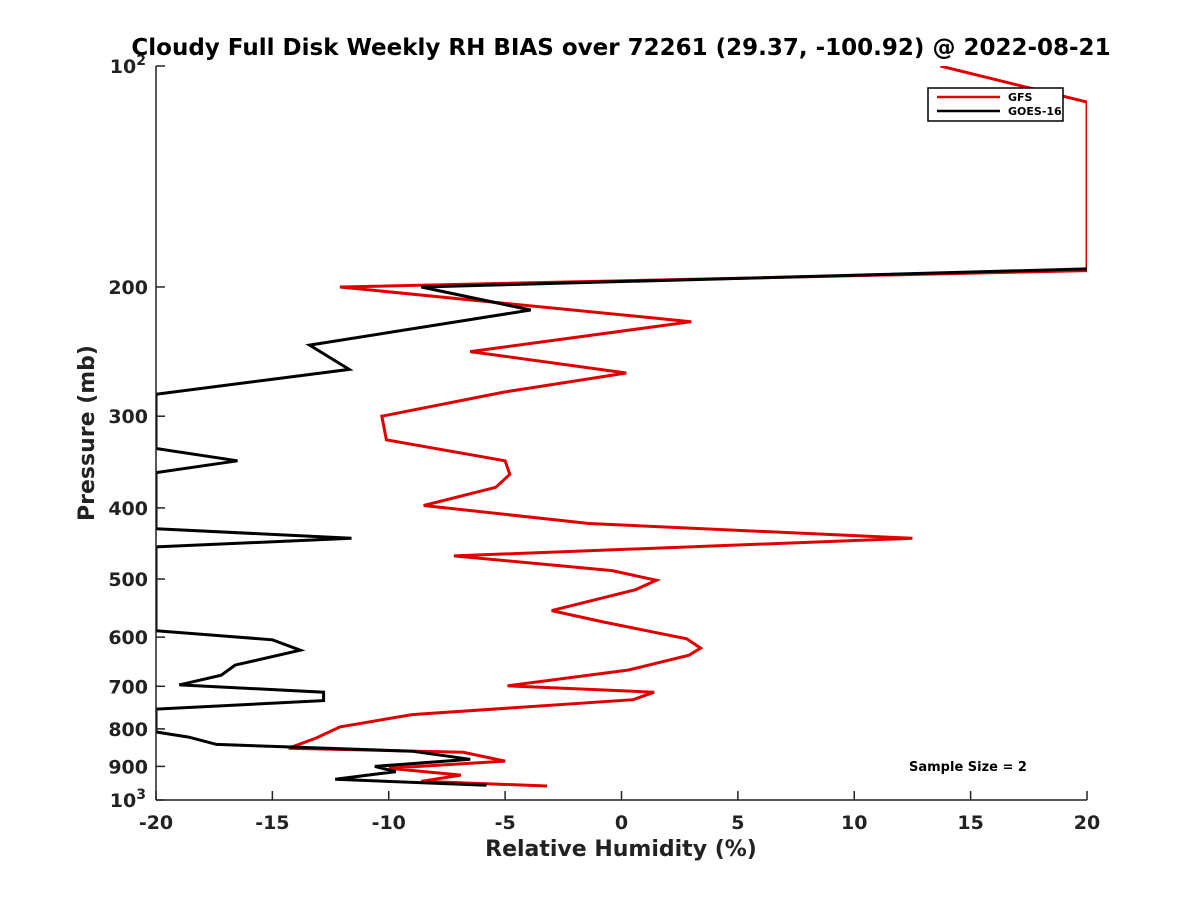  I want to click on y-ticks: 10² 200 300 400 500 600 700 800 900 10³, so click(136, 432).